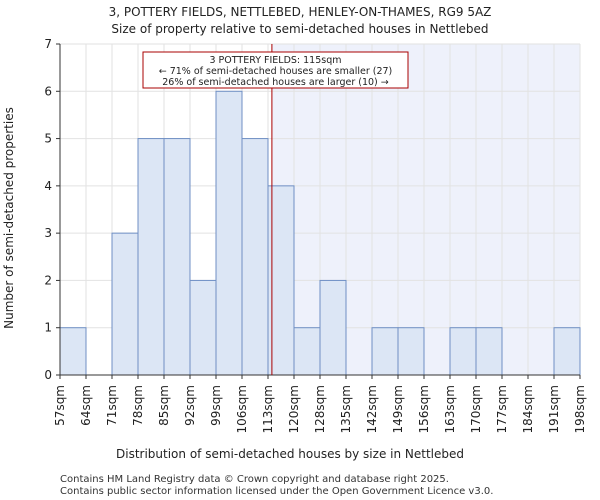 This screenshot has width=600, height=500. What do you see at coordinates (346, 409) in the screenshot?
I see `x-tick-label: 135sqm` at bounding box center [346, 409].